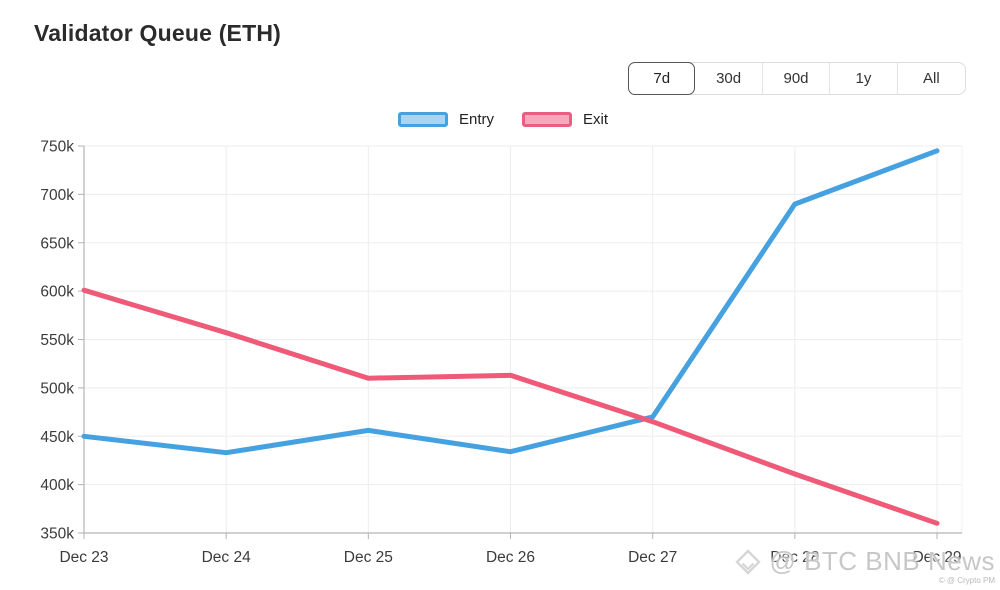  Describe the element at coordinates (794, 557) in the screenshot. I see `x-axis-label: Dec 28` at that location.